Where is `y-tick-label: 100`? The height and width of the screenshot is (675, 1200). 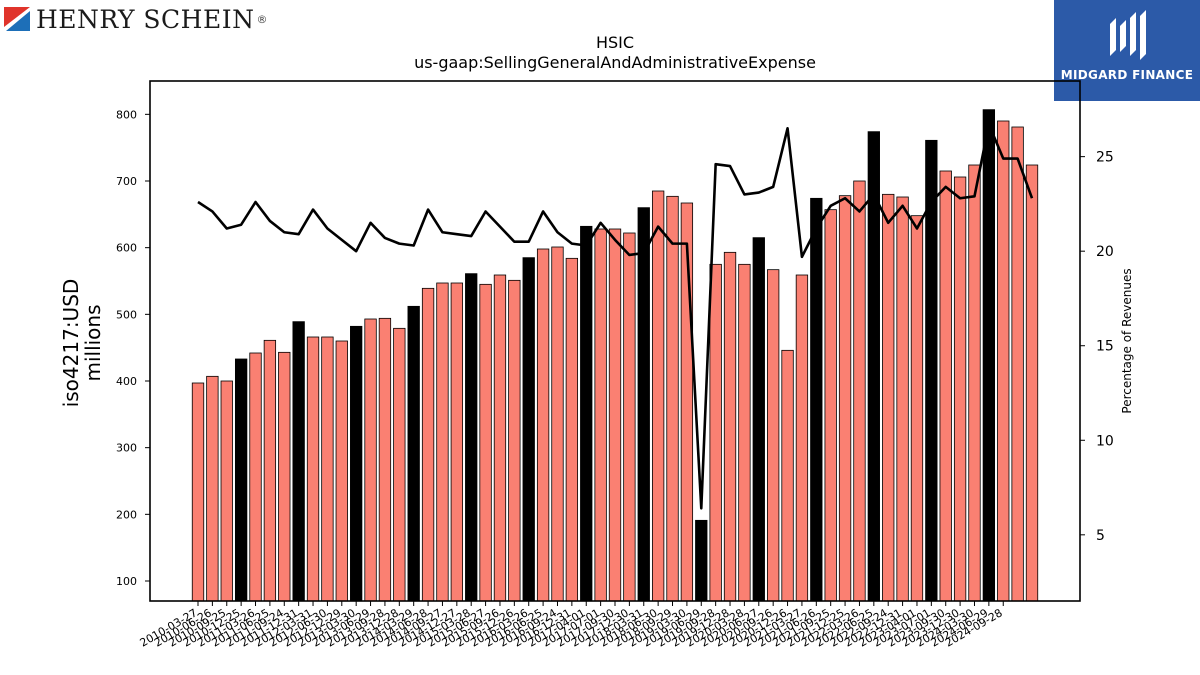 y-tick-label: 100 is located at coordinates (126, 581).